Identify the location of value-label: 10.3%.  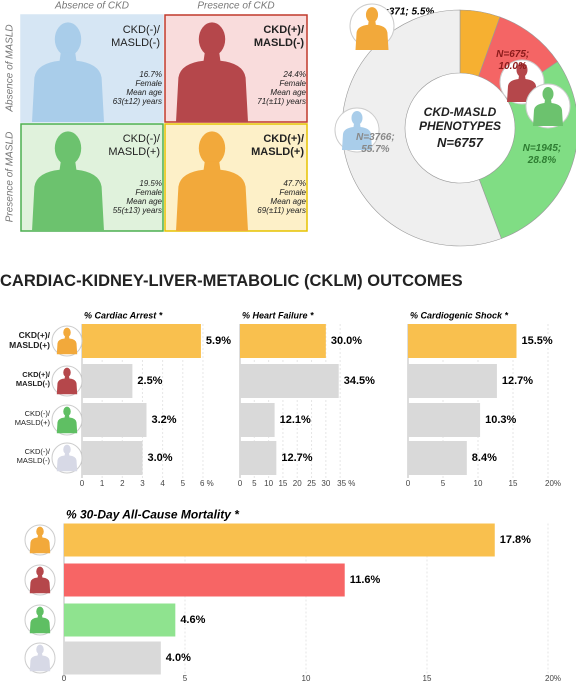
(500, 420).